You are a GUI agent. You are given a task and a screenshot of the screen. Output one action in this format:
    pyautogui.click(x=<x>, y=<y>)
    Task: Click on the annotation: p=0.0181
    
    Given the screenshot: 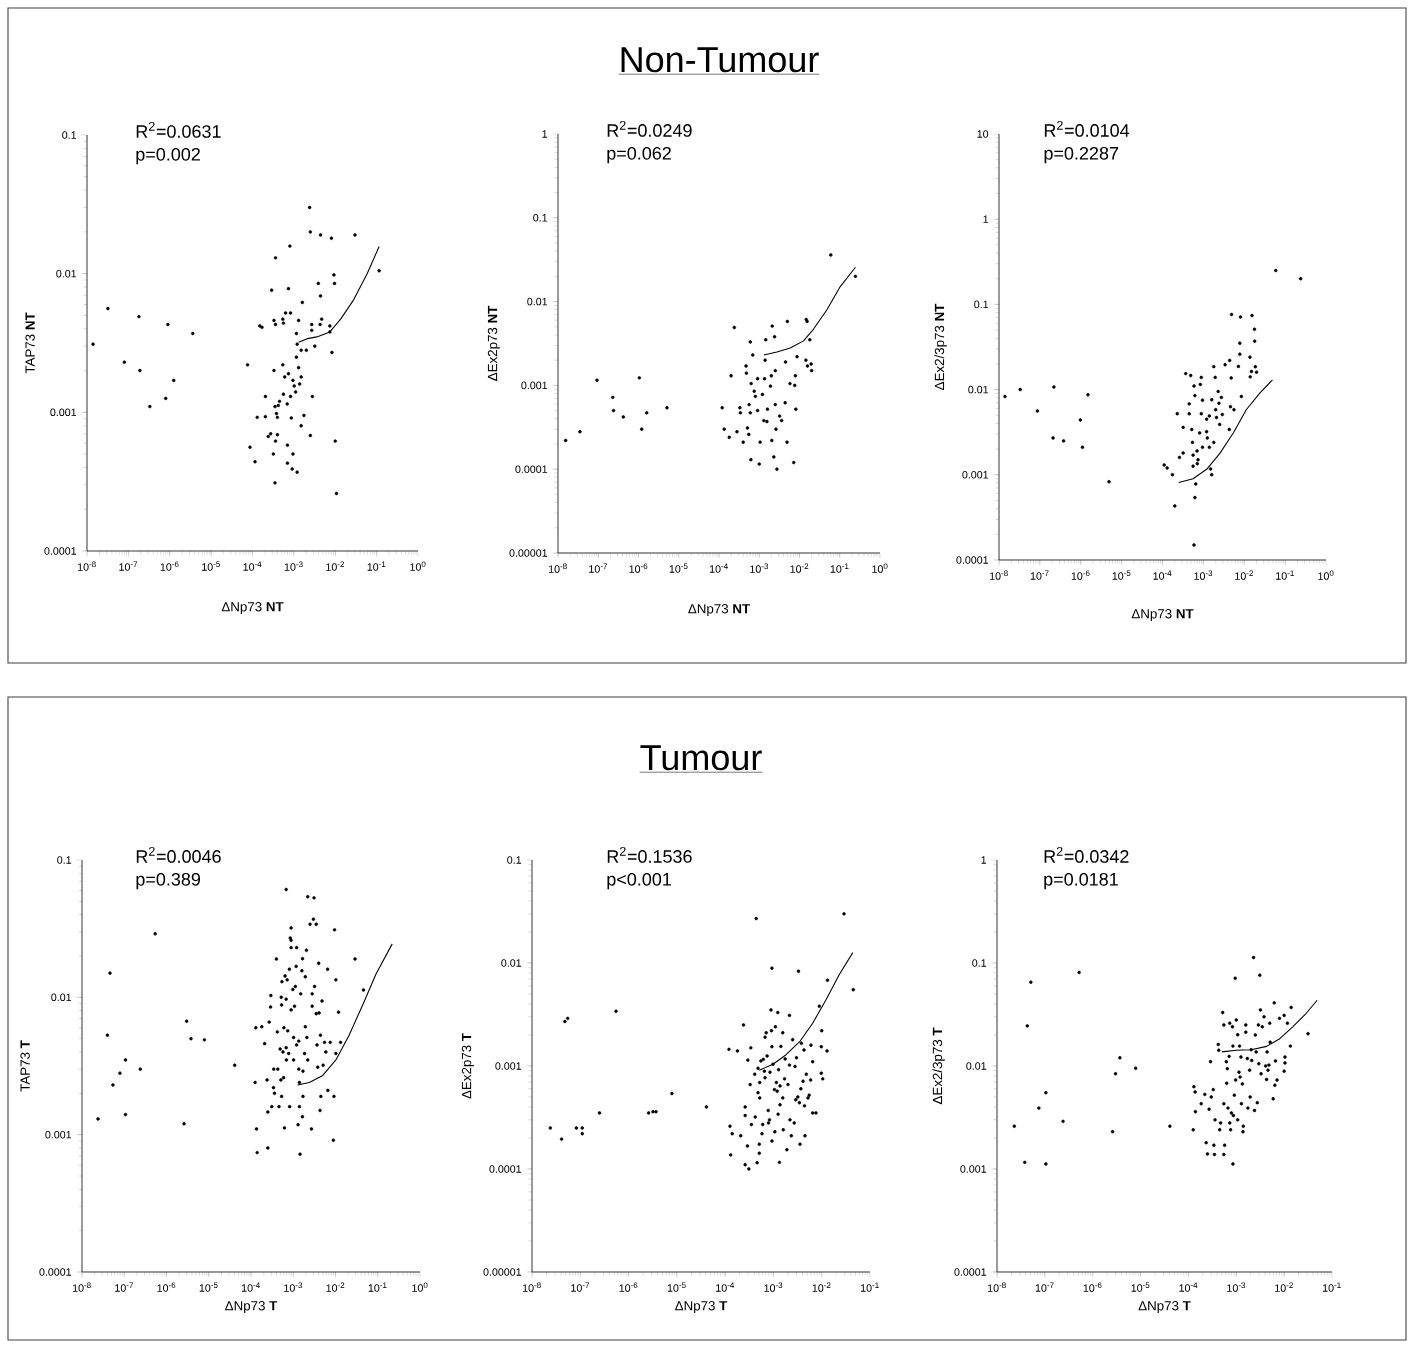 What is the action you would take?
    pyautogui.click(x=1081, y=881)
    